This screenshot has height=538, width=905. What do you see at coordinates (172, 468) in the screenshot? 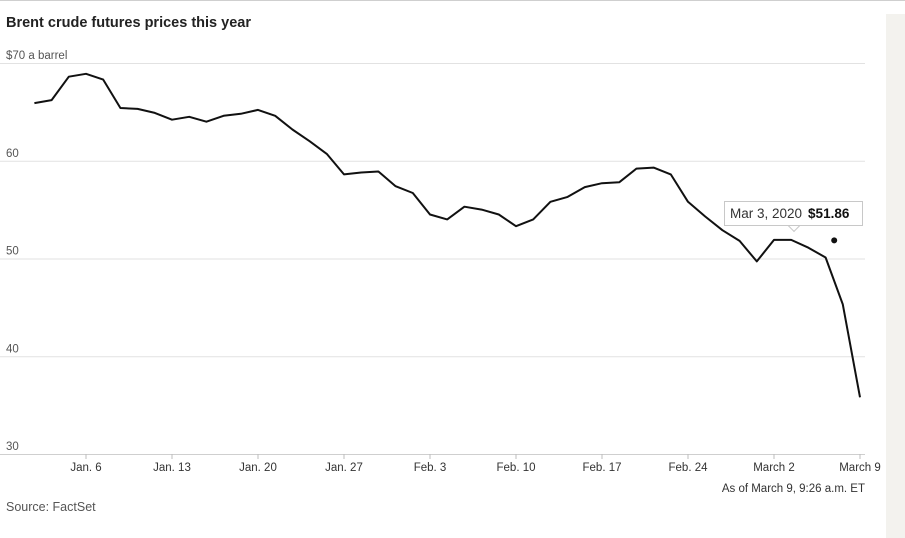
I see `x-tick-label: Jan. 13` at bounding box center [172, 468].